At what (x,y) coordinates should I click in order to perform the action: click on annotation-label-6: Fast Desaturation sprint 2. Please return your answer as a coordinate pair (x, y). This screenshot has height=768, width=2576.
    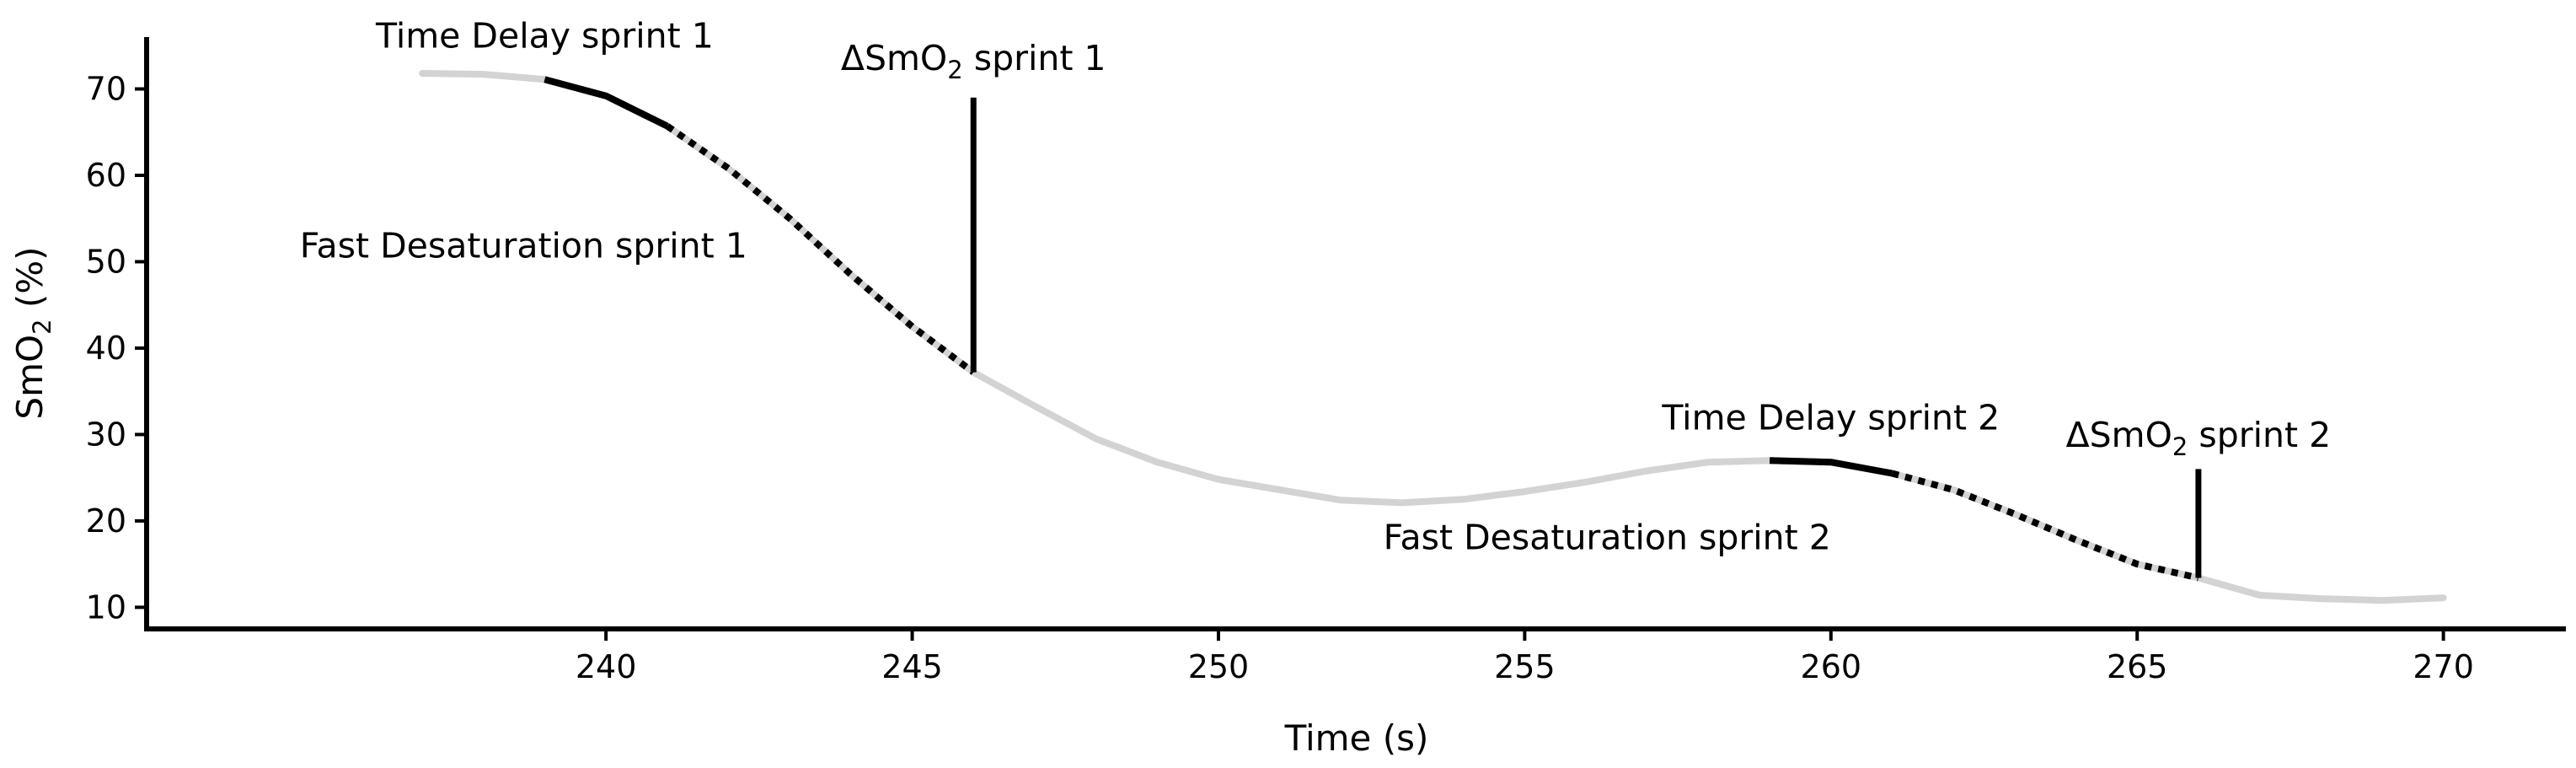
    Looking at the image, I should click on (1607, 538).